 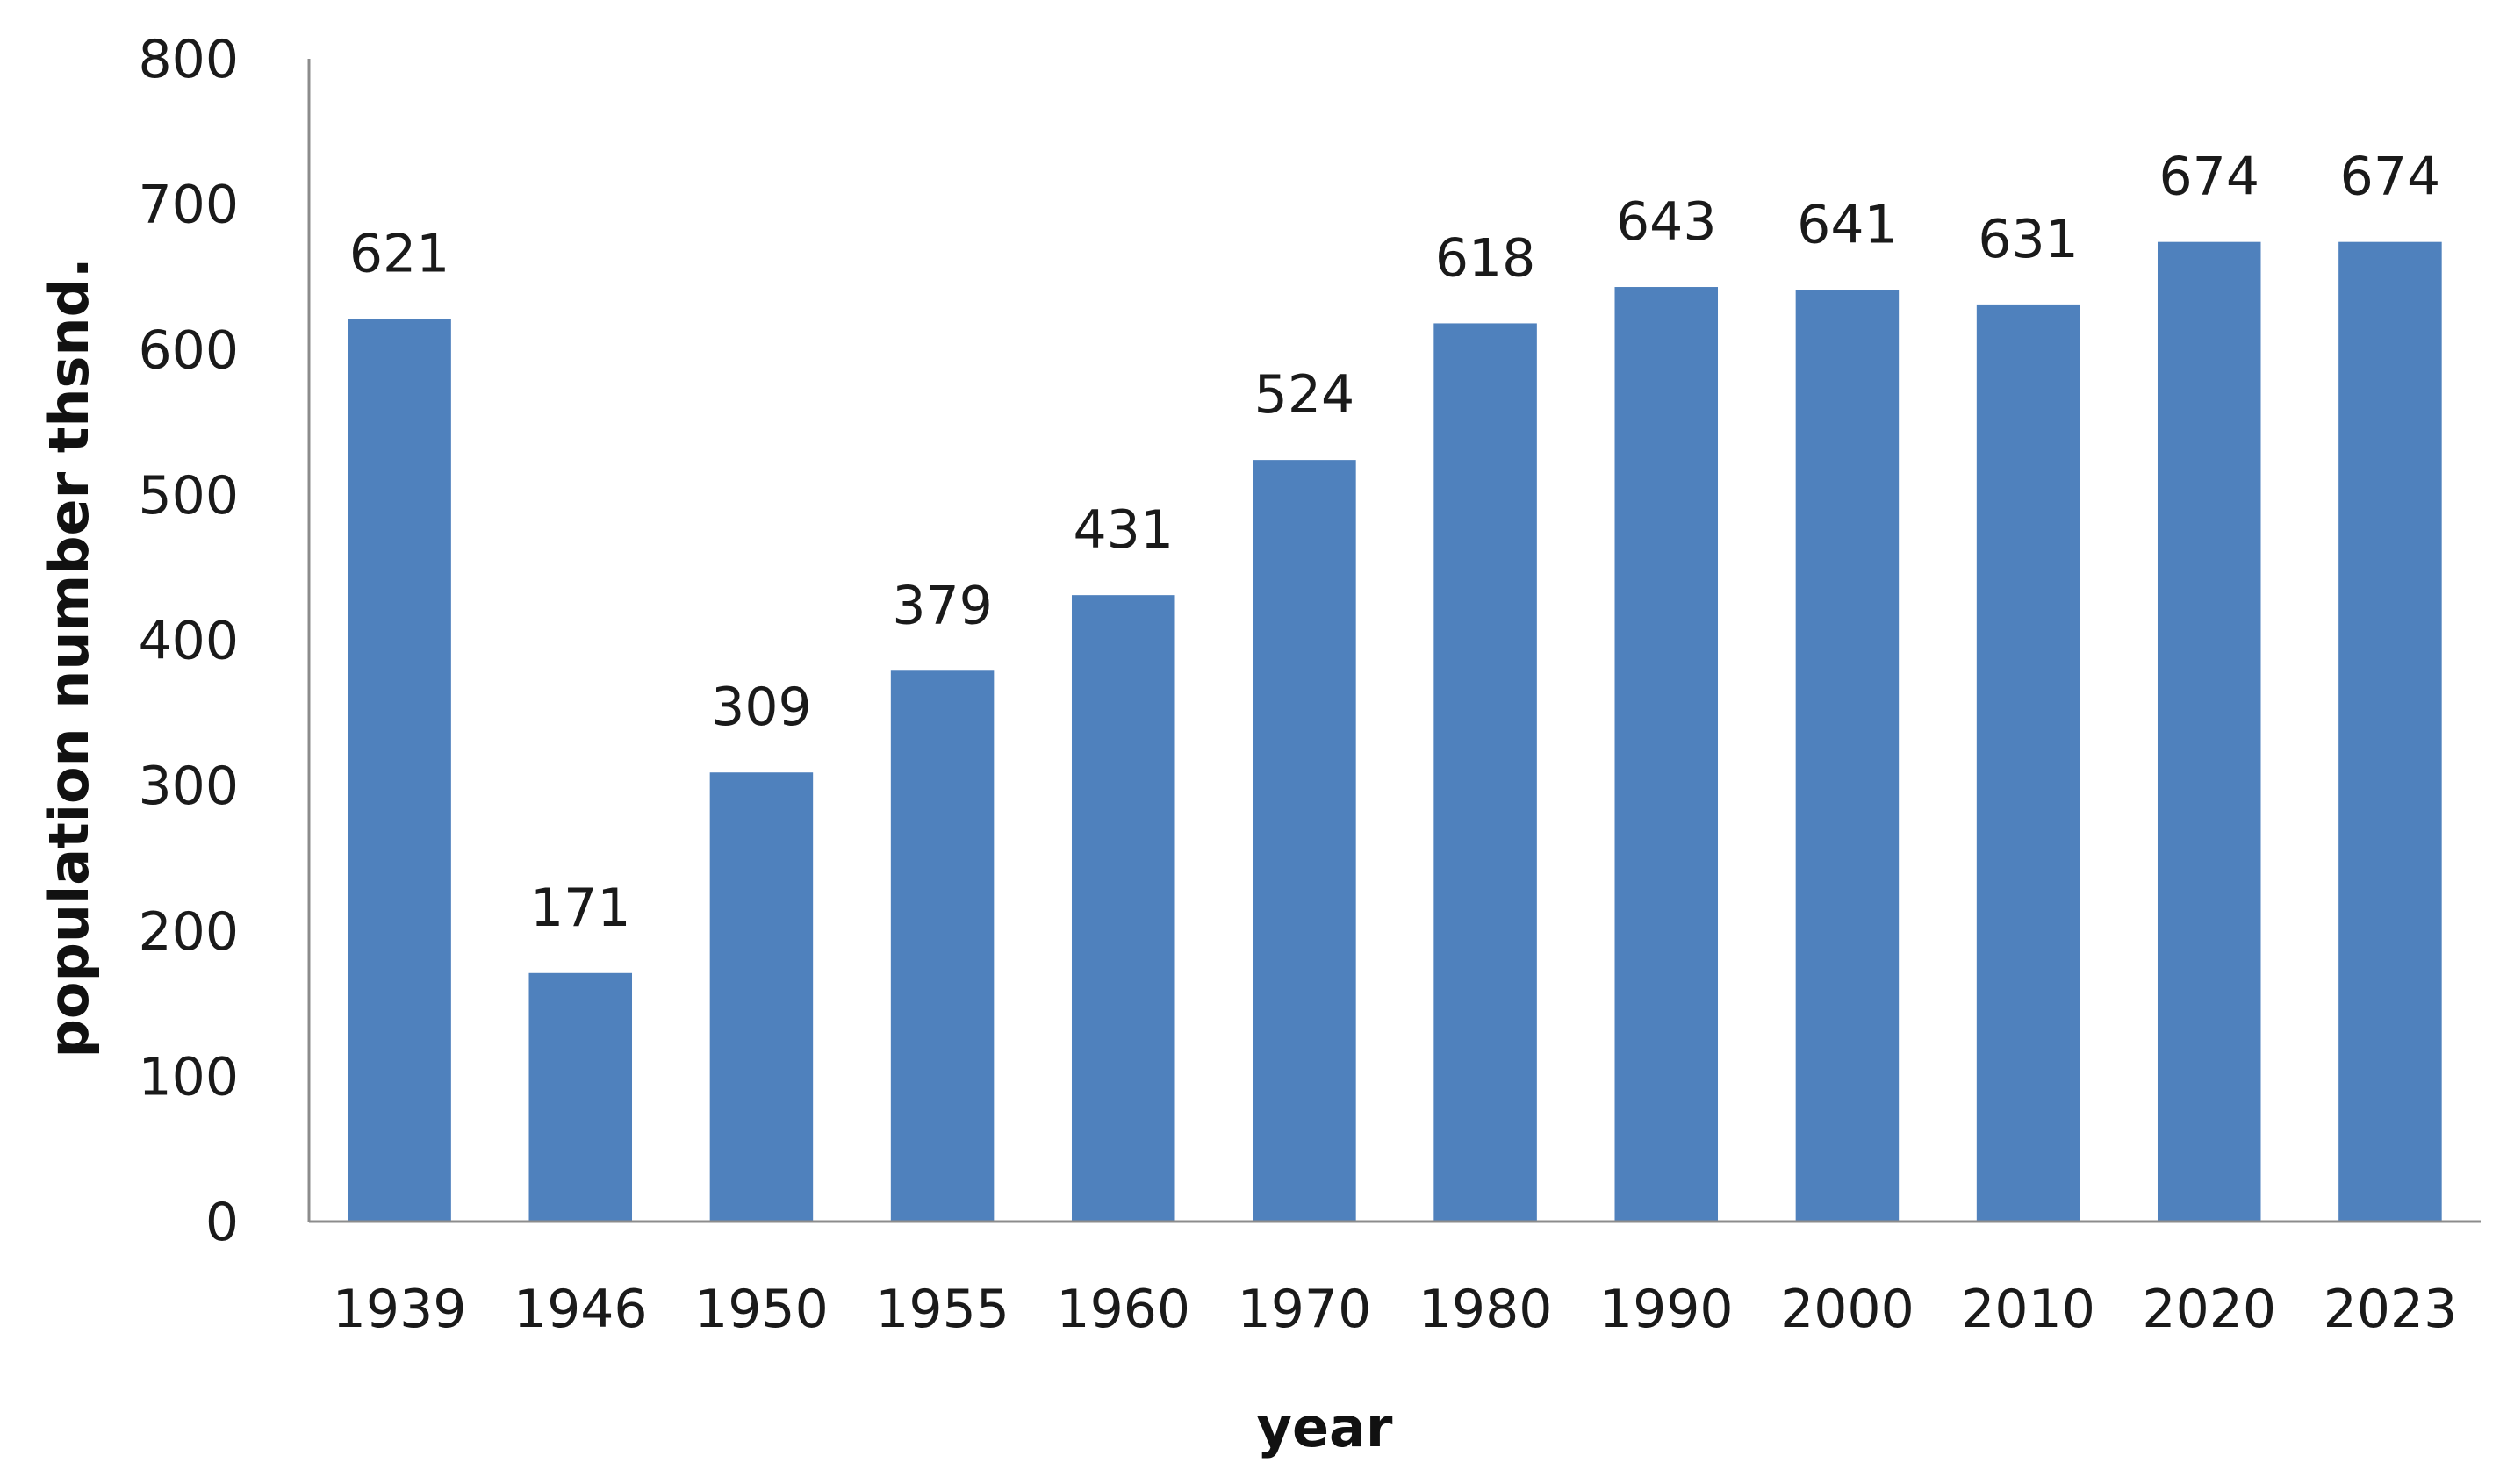 What do you see at coordinates (399, 253) in the screenshot?
I see `data-label: 621` at bounding box center [399, 253].